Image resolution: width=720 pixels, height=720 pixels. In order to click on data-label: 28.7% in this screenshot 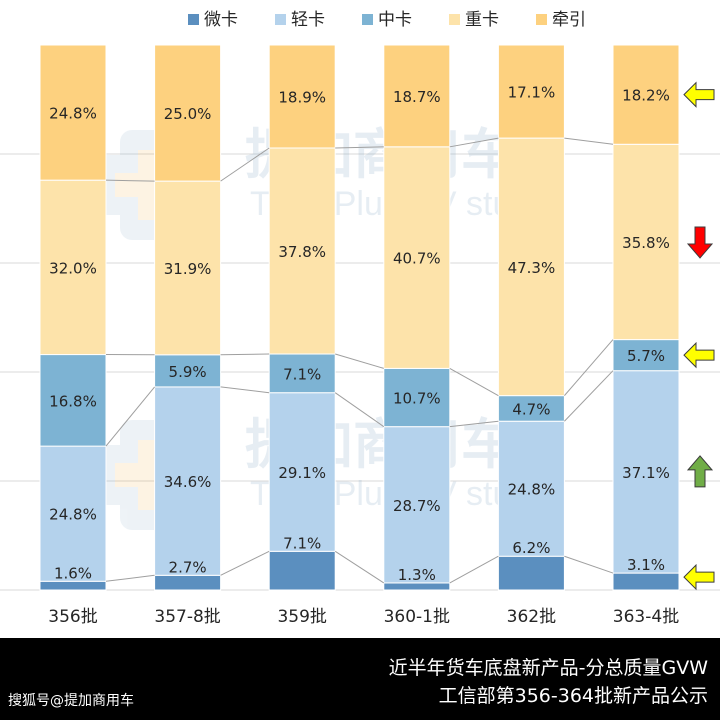, I will do `click(417, 506)`.